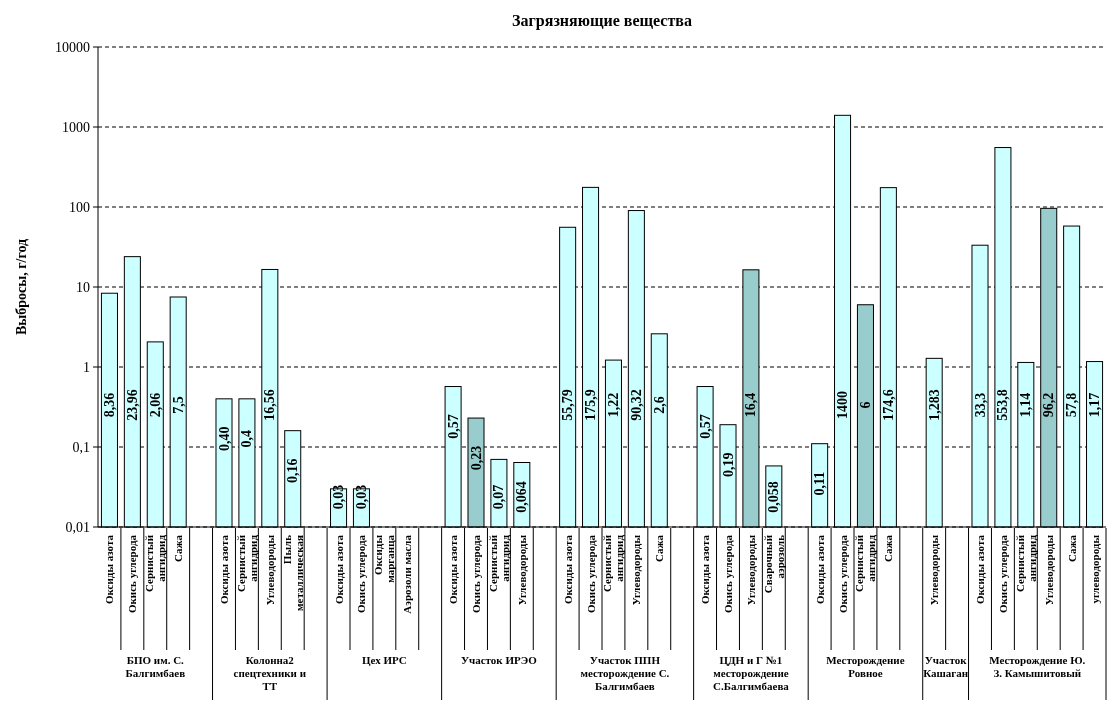  What do you see at coordinates (820, 483) in the screenshot?
I see `data-label: 0,11` at bounding box center [820, 483].